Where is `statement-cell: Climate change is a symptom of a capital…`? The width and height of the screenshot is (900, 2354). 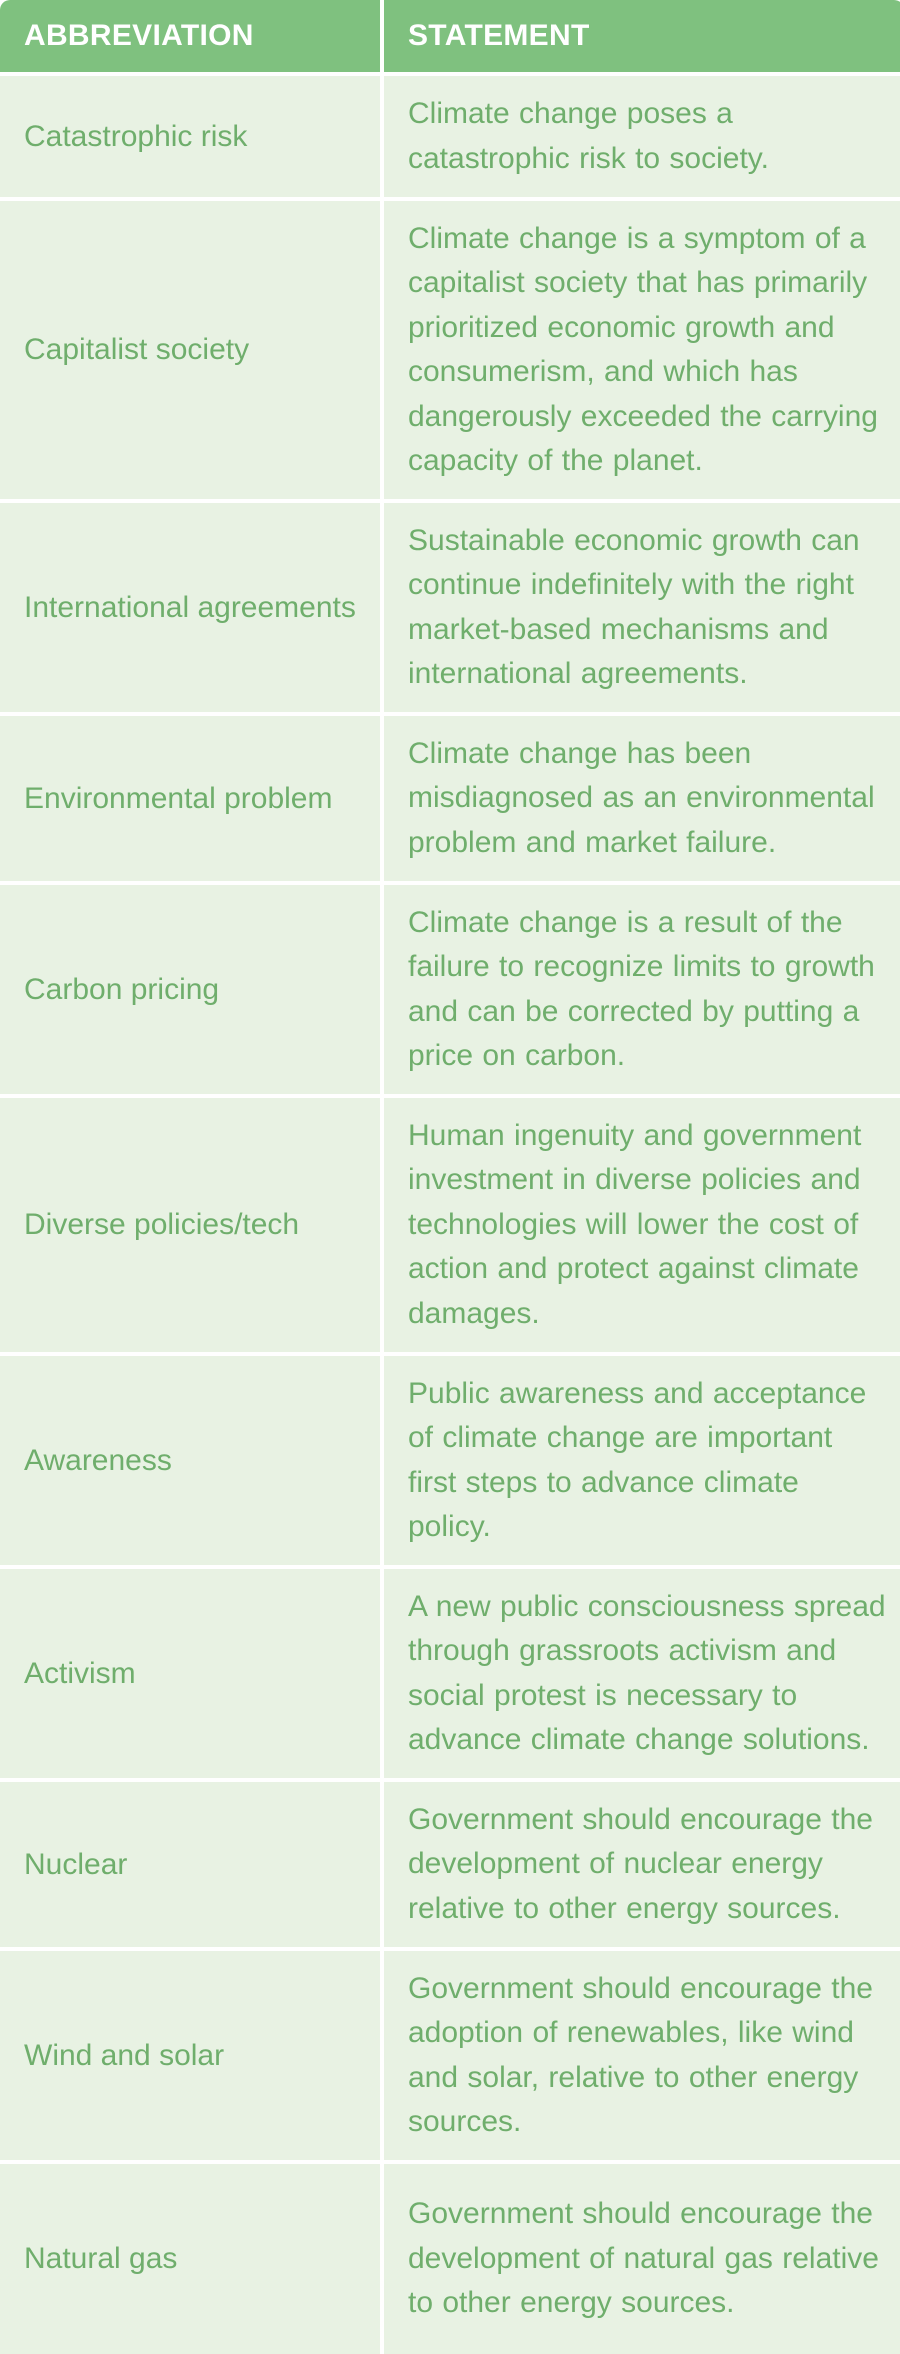 statement-cell: Climate change is a symptom of a capital… is located at coordinates (642, 350).